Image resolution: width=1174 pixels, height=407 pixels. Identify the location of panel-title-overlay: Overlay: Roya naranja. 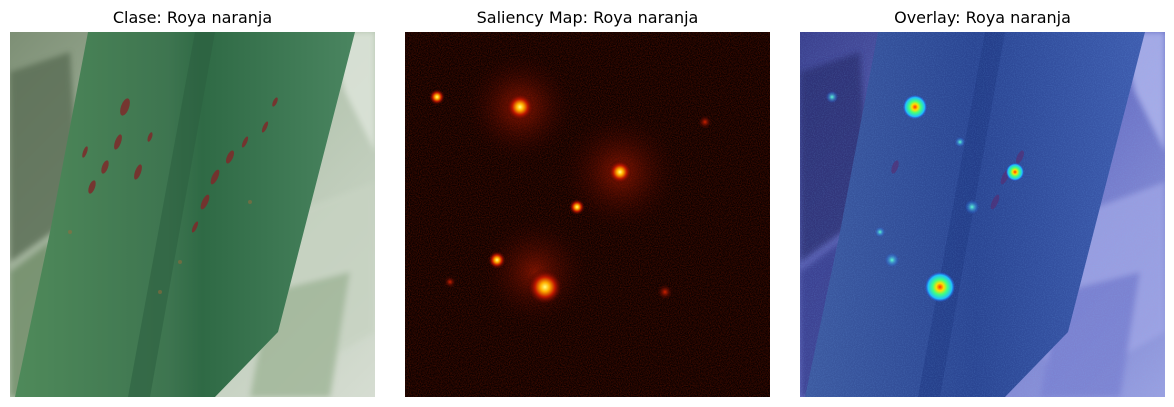
(982, 17).